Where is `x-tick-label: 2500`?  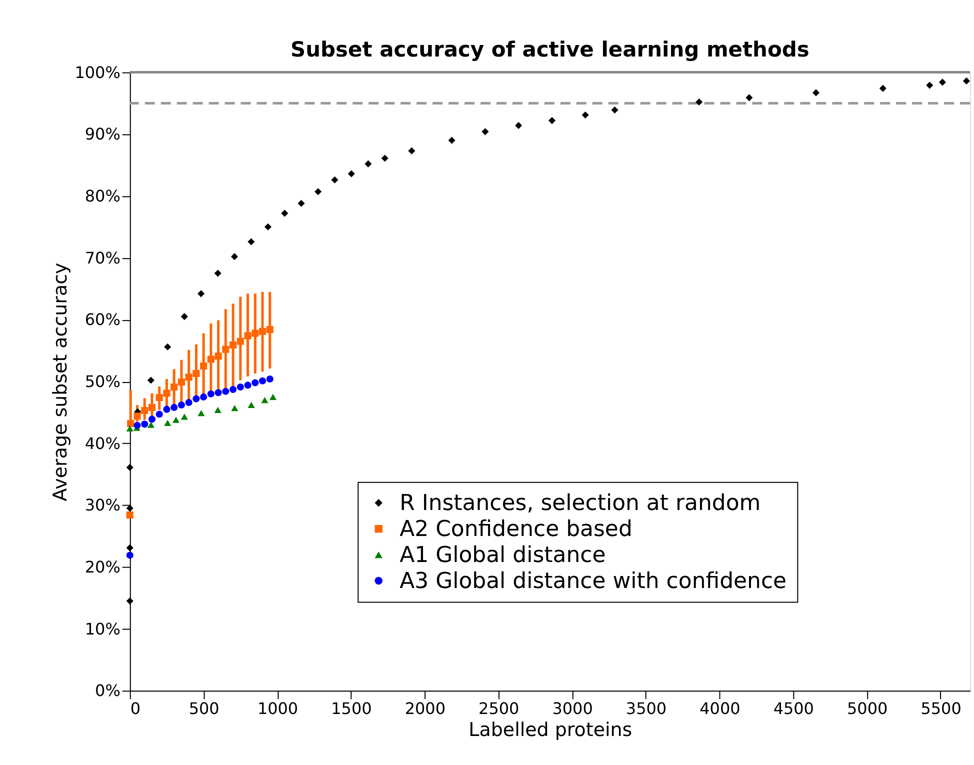 x-tick-label: 2500 is located at coordinates (499, 708).